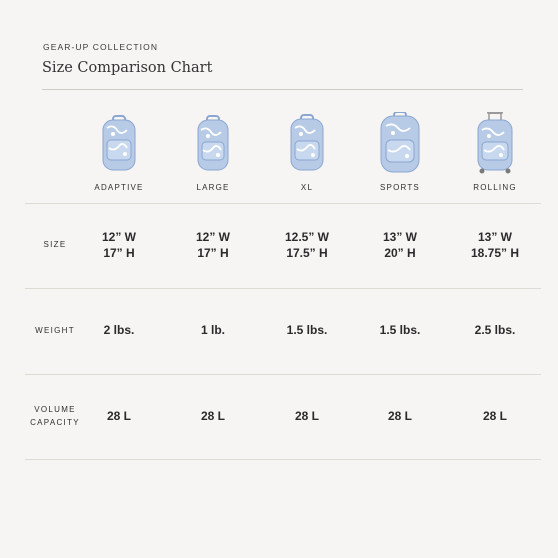 The image size is (558, 558). I want to click on volume-cell-adaptive: 28 L, so click(118, 416).